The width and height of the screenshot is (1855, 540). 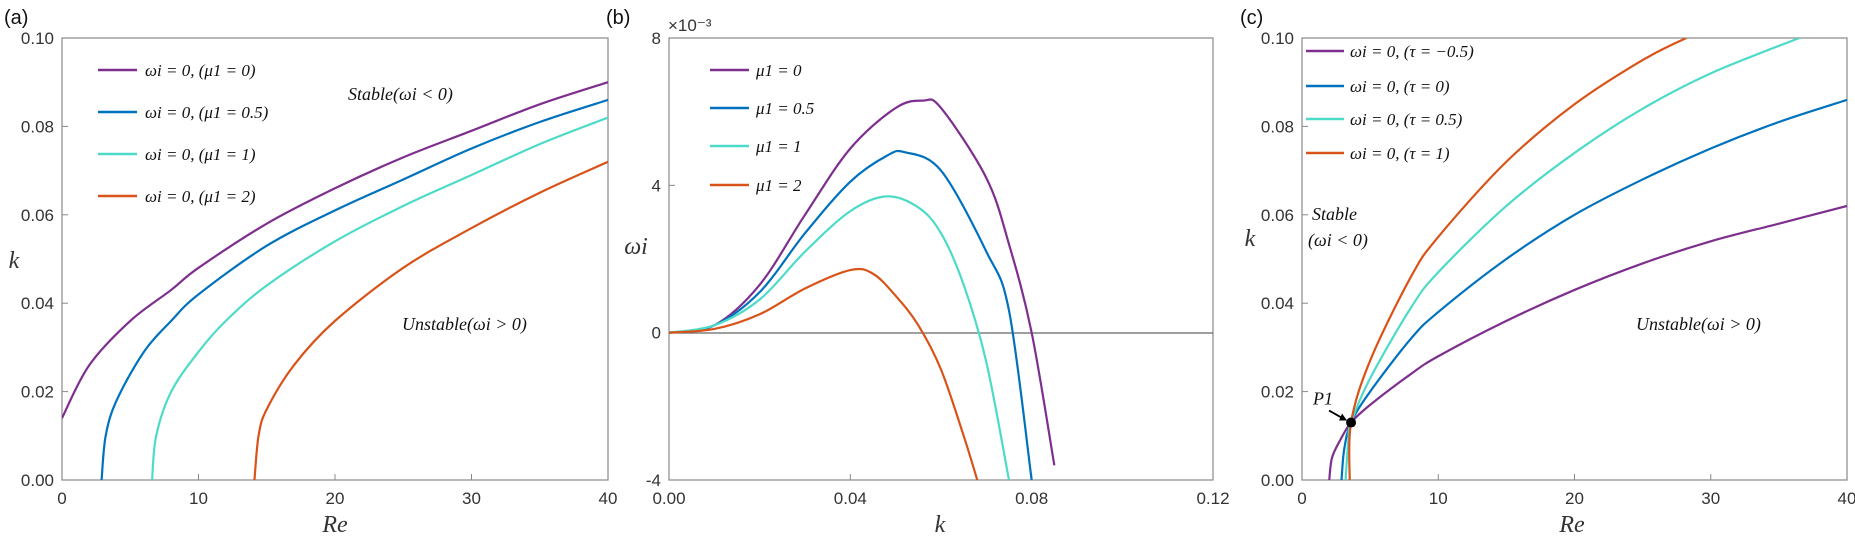 What do you see at coordinates (1251, 18) in the screenshot?
I see `panel-label-c: (c)` at bounding box center [1251, 18].